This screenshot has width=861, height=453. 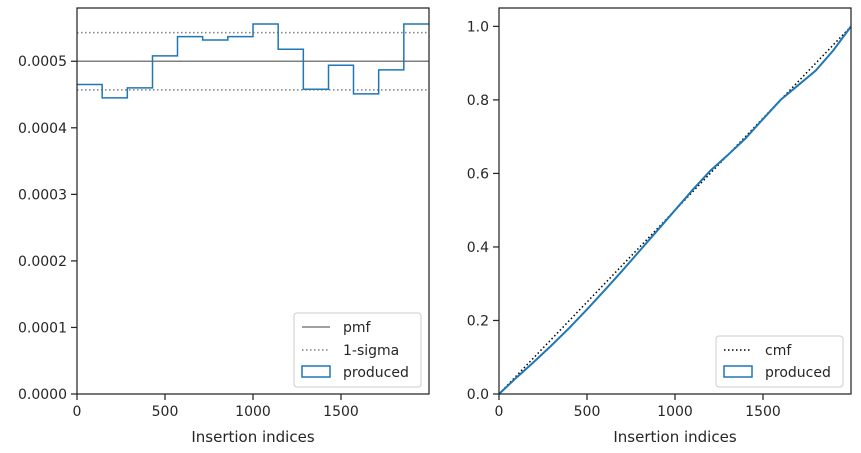 I want to click on left-x-tick-label: 1500, so click(x=341, y=412).